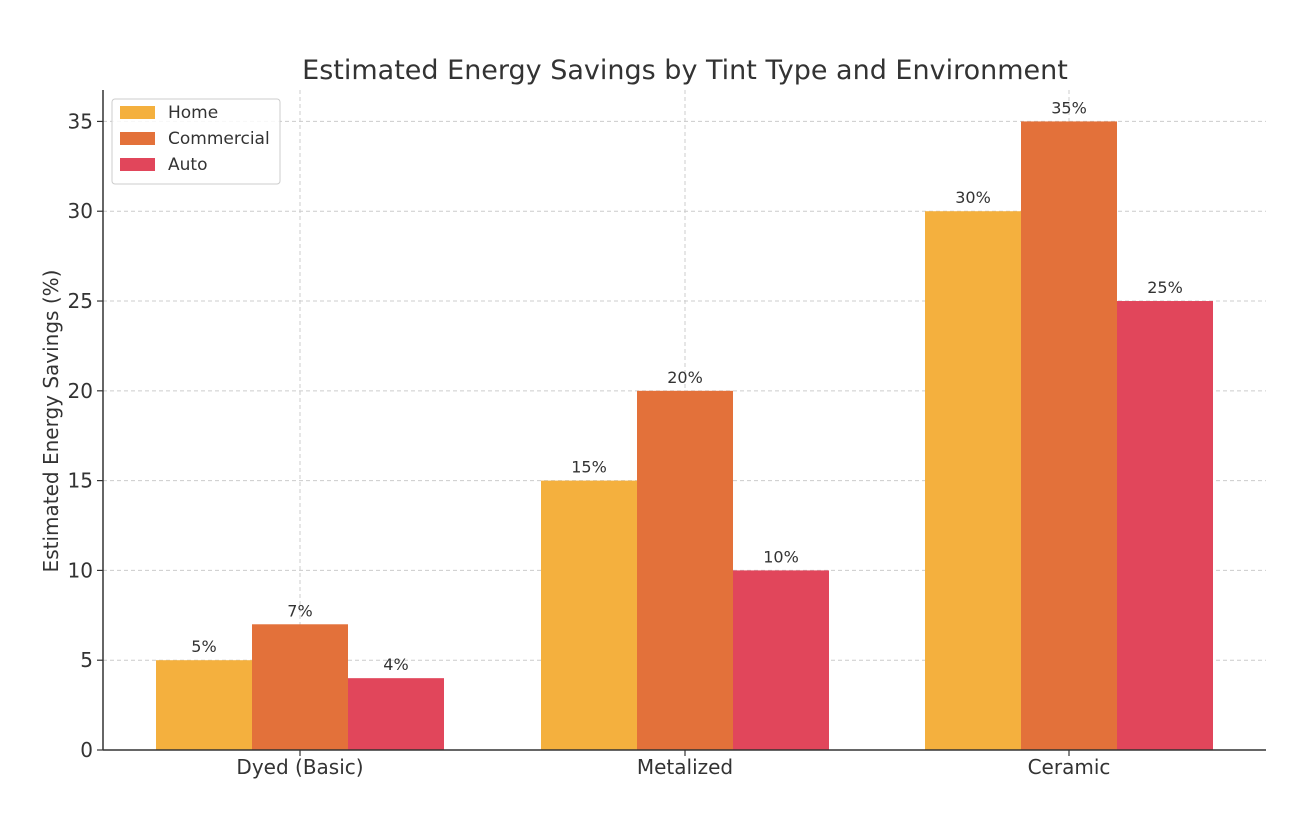  What do you see at coordinates (781, 556) in the screenshot?
I see `data-label: 10%` at bounding box center [781, 556].